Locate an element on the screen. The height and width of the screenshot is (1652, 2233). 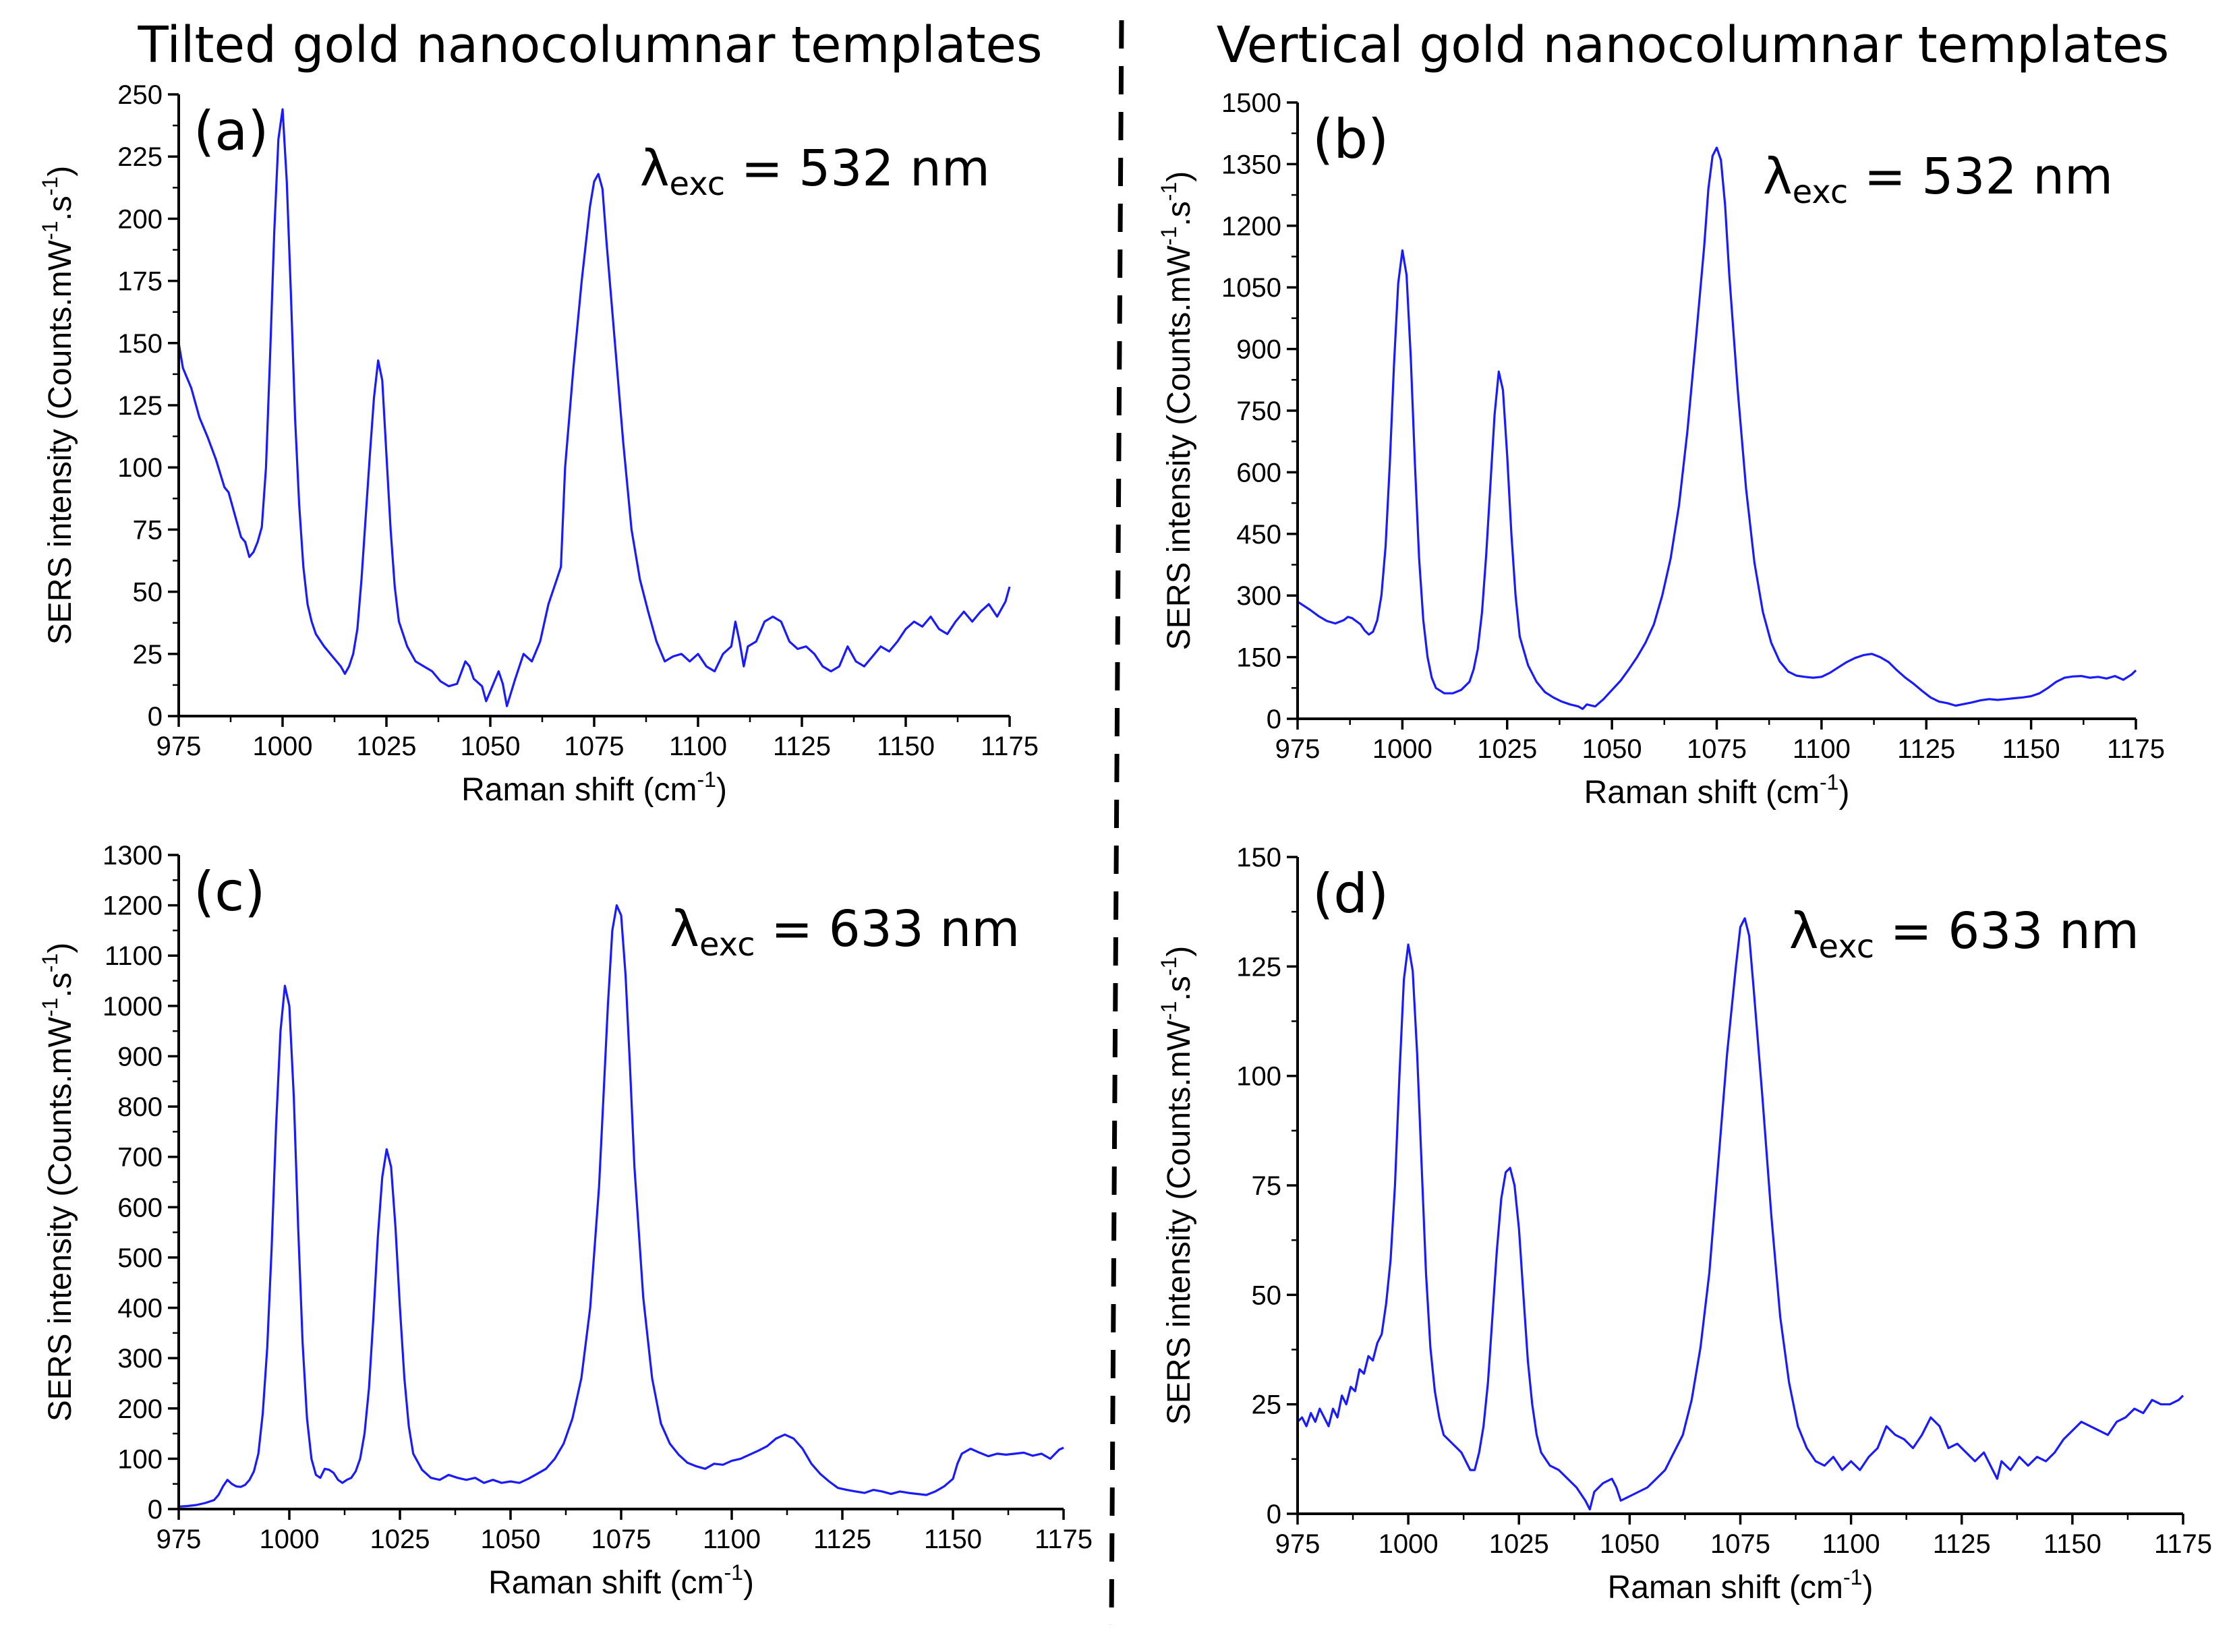
panel-d-y-tick-label: 150 is located at coordinates (1258, 858).